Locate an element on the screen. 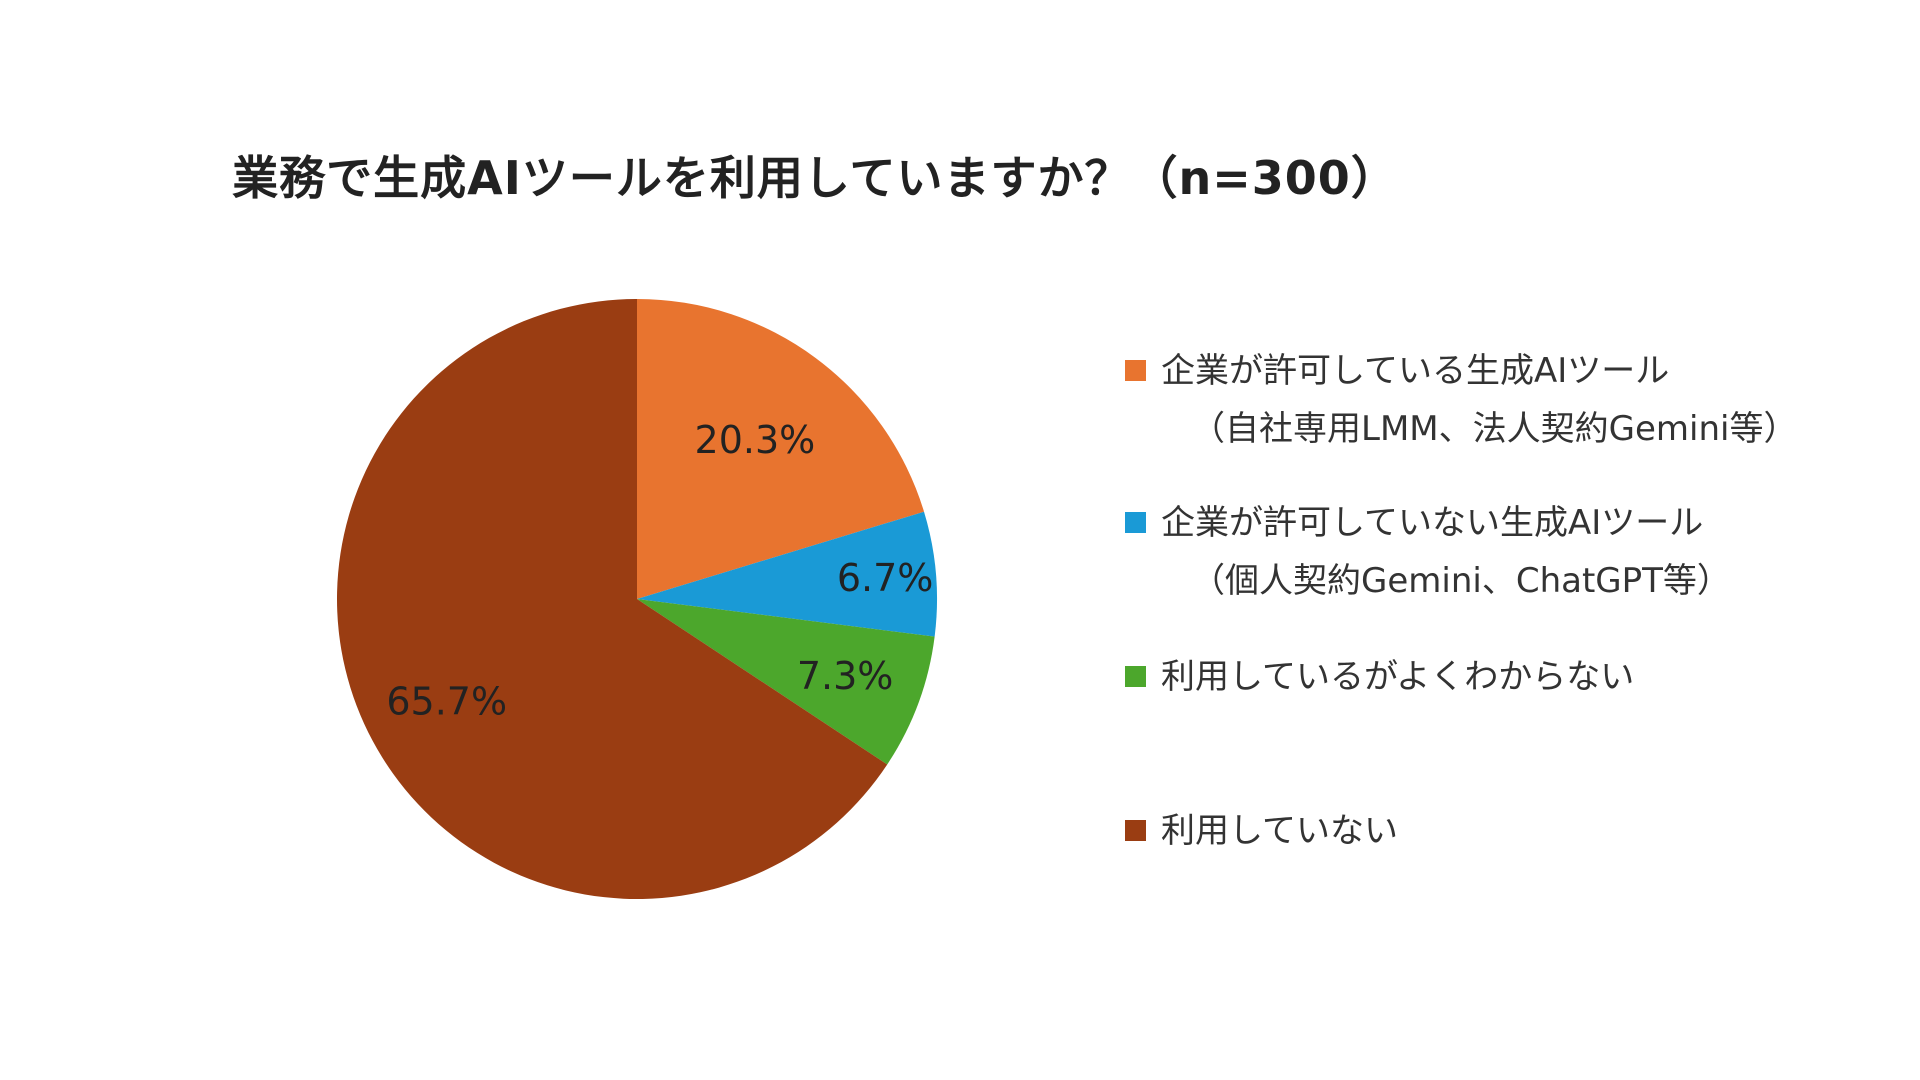 The height and width of the screenshot is (1080, 1920). legend-sublabel: （個人契約Gemini、ChatGPT等） is located at coordinates (1461, 581).